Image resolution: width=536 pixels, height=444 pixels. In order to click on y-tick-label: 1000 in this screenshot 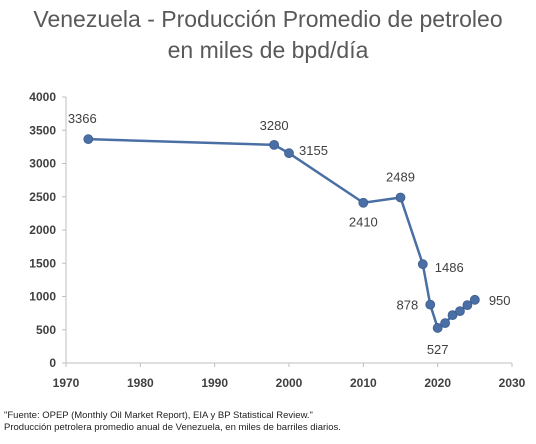, I will do `click(42, 297)`.